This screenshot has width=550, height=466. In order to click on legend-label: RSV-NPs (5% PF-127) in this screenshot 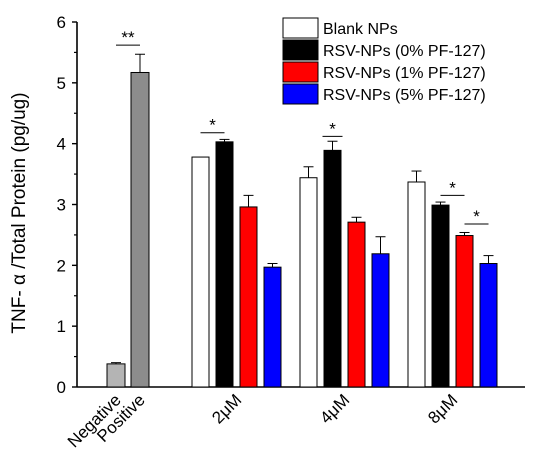, I will do `click(404, 95)`.